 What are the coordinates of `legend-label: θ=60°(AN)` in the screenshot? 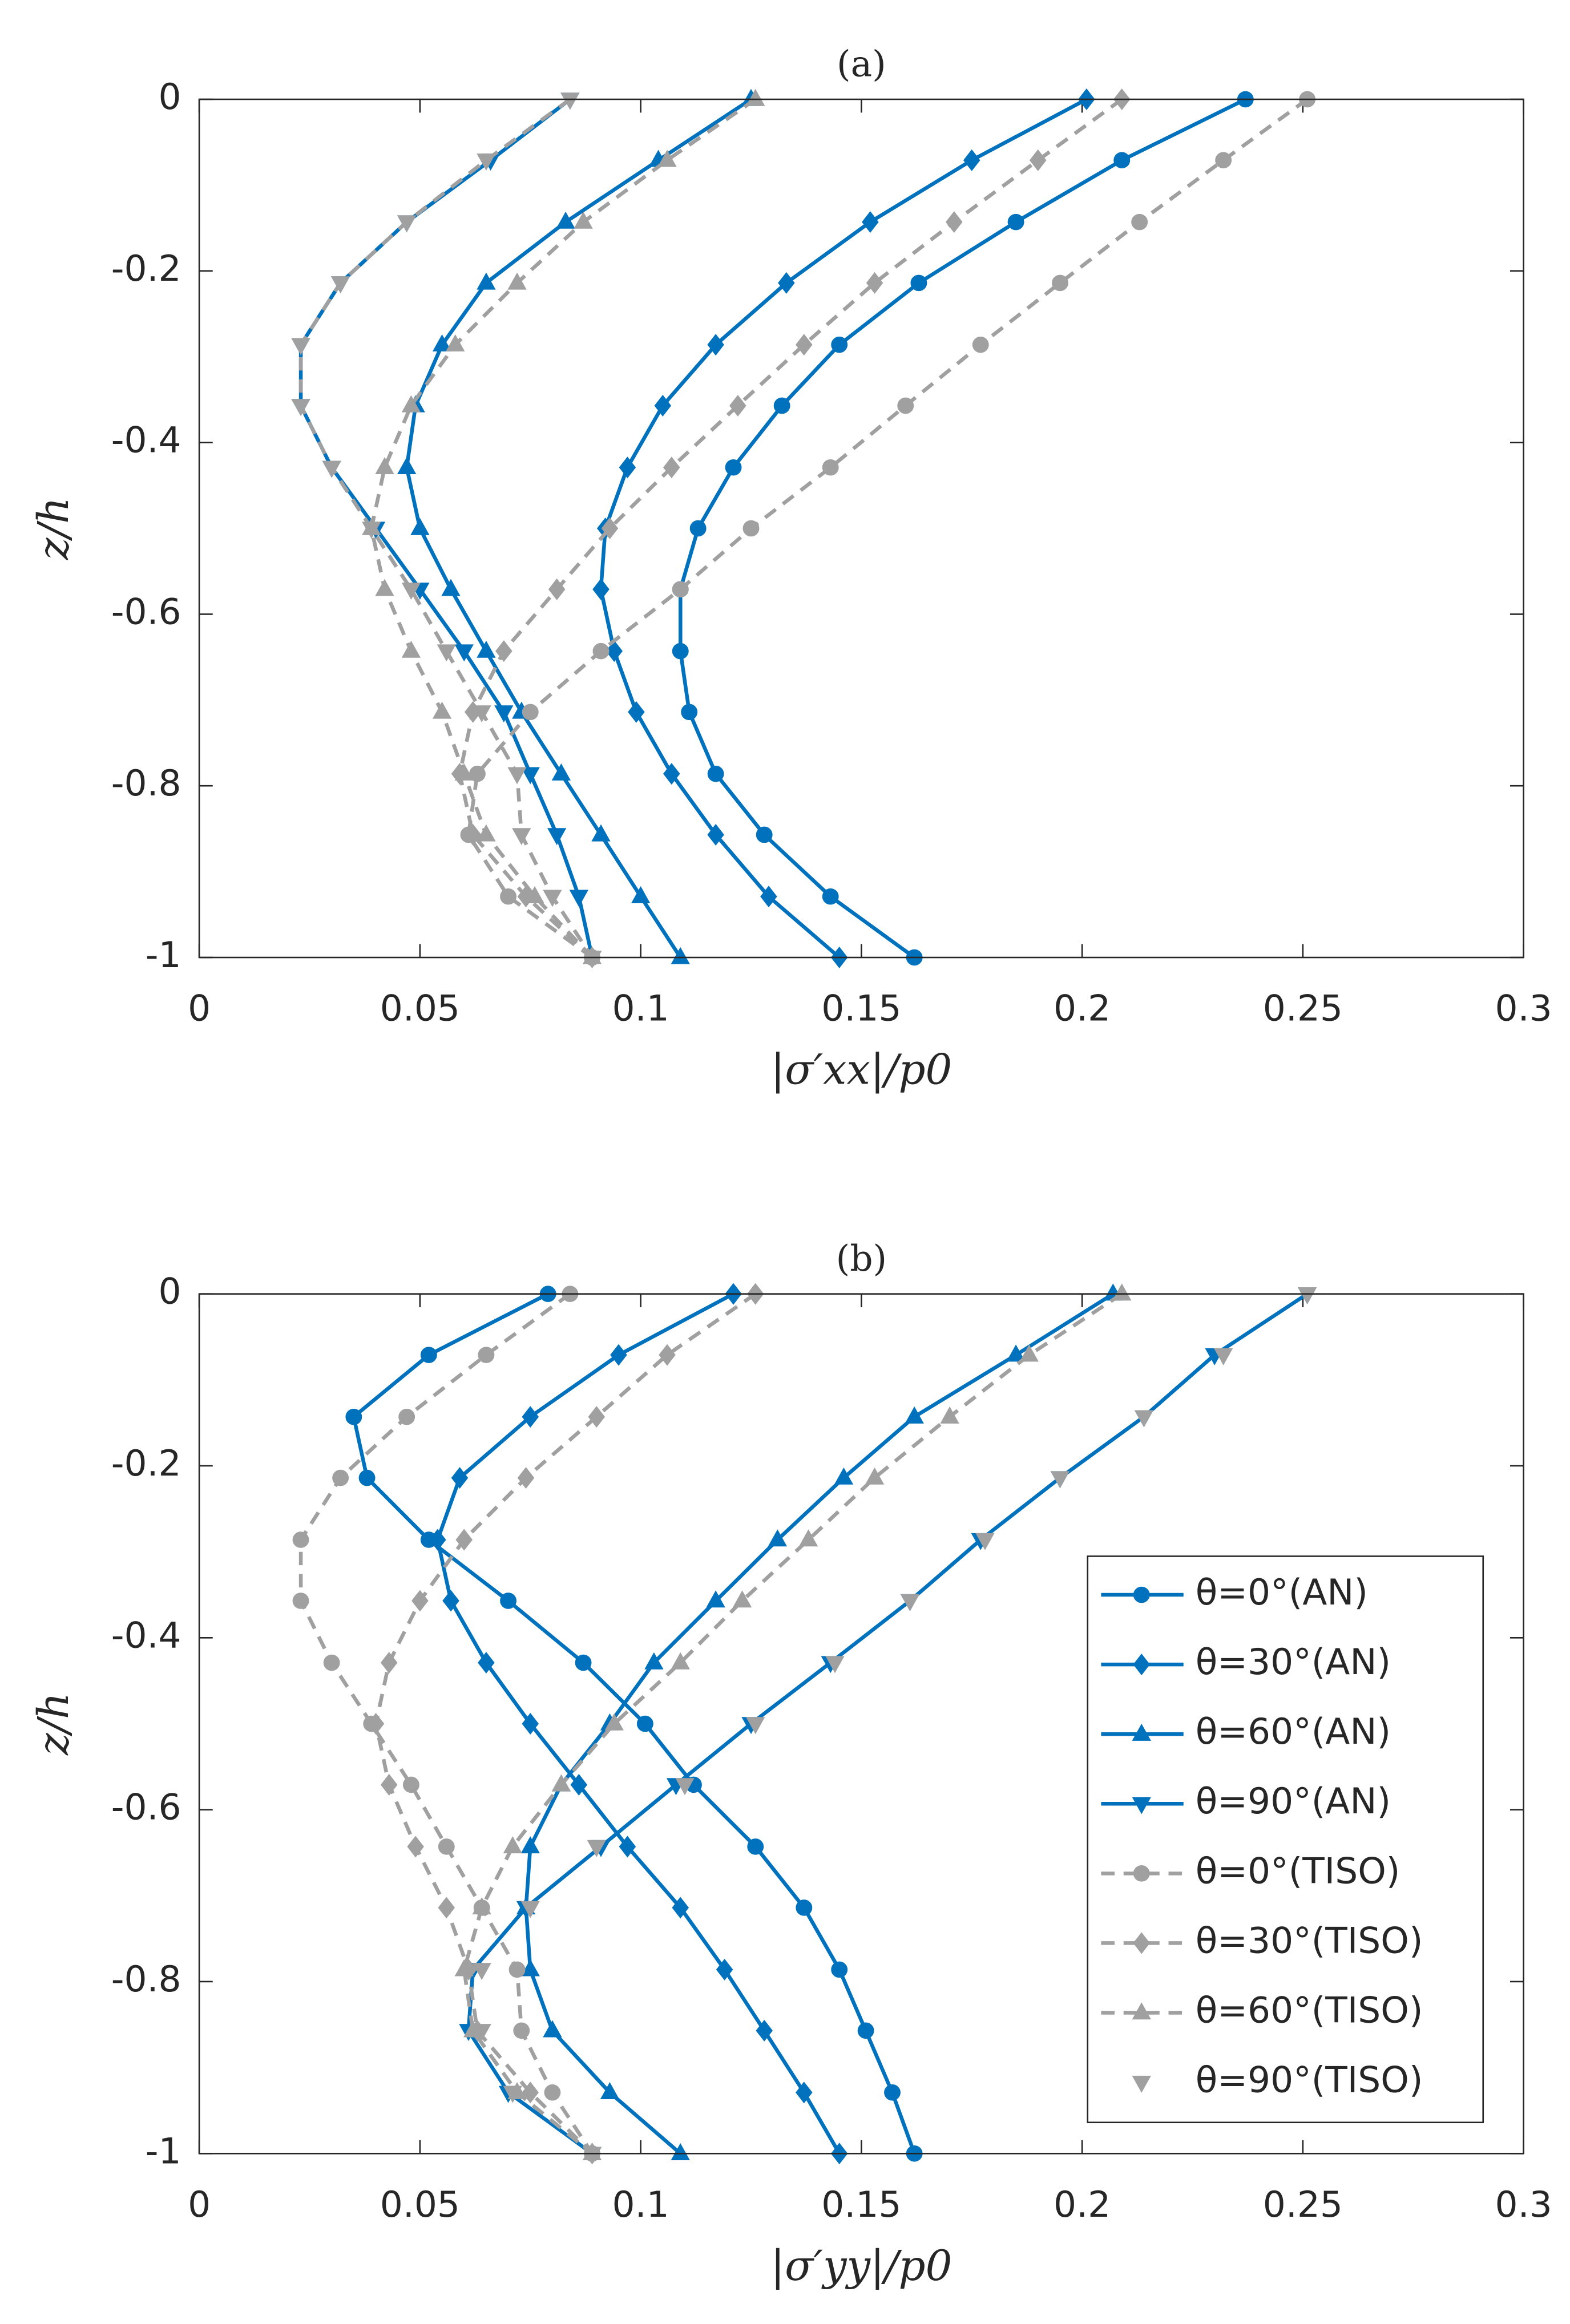 It's located at (1293, 1731).